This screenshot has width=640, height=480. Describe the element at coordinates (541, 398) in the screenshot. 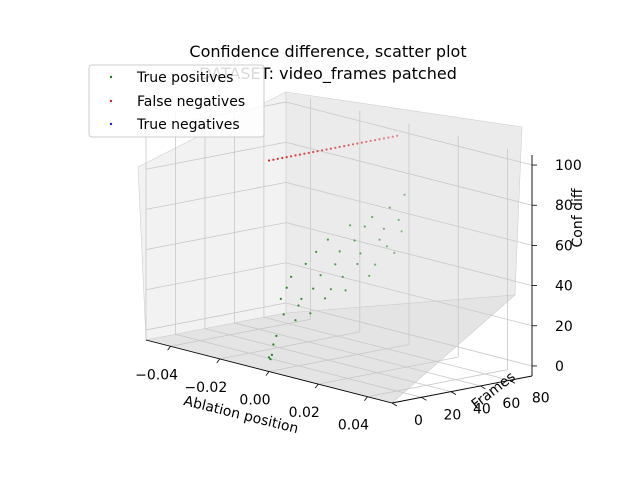

I see `y-tick-label: 80` at that location.